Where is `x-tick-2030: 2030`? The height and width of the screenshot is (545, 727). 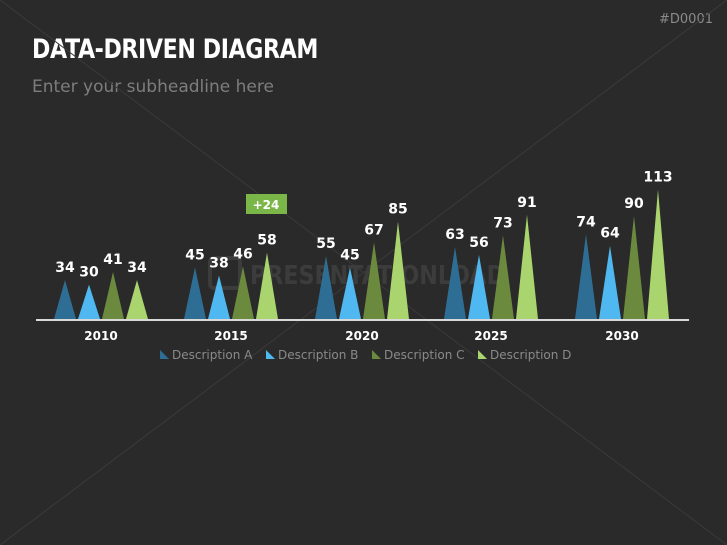 x-tick-2030: 2030 is located at coordinates (621, 336).